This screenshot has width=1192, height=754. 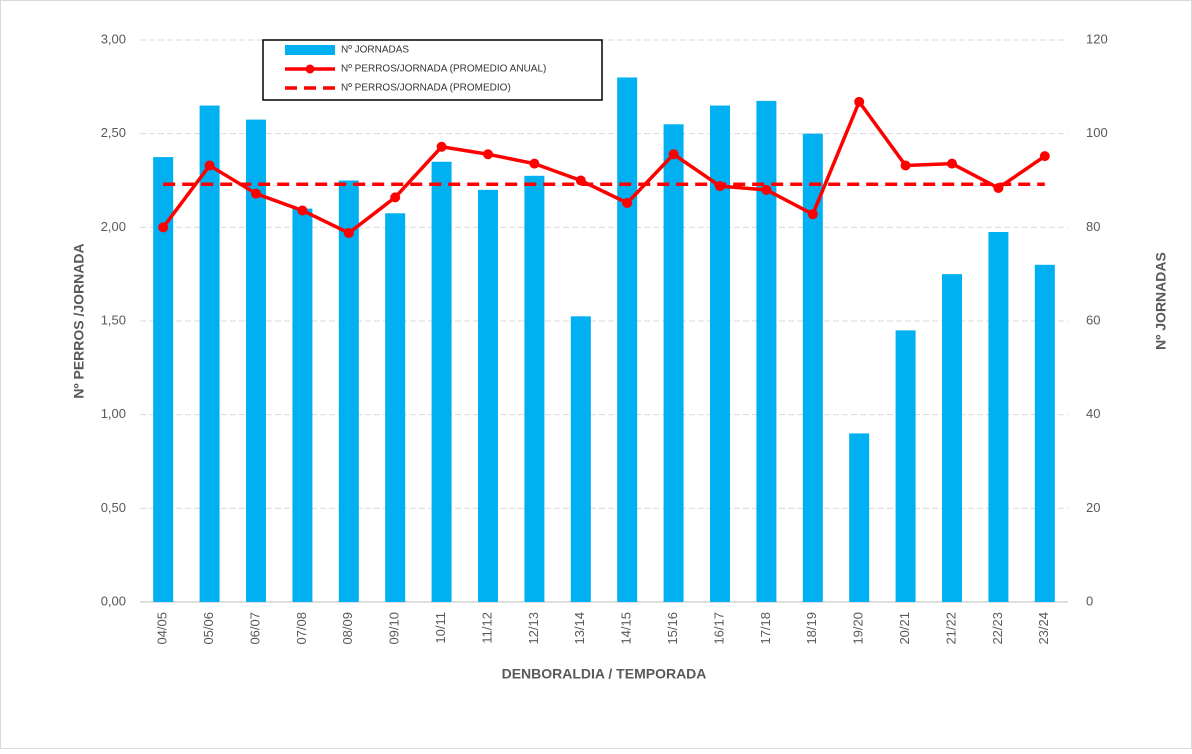 I want to click on y-tick-label: 3,00, so click(x=113, y=38).